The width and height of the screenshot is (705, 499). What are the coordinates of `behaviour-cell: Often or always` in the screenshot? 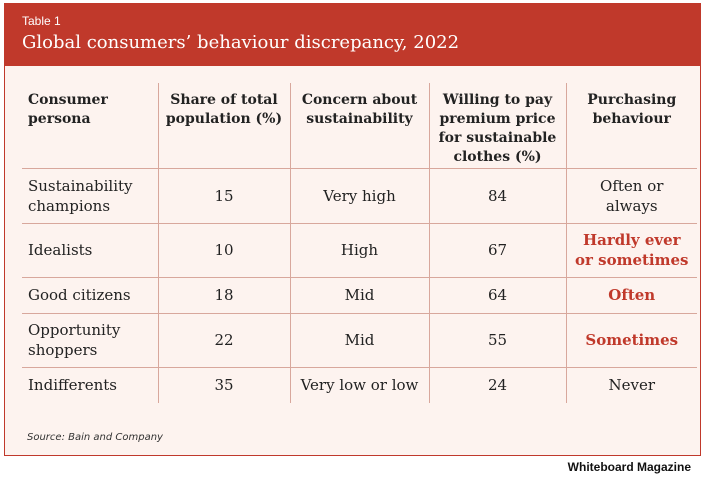 It's located at (632, 195).